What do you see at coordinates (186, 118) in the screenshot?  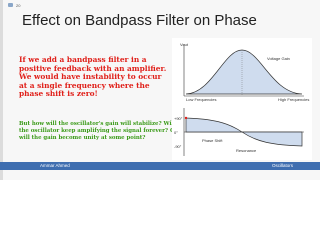 I see `marker` at bounding box center [186, 118].